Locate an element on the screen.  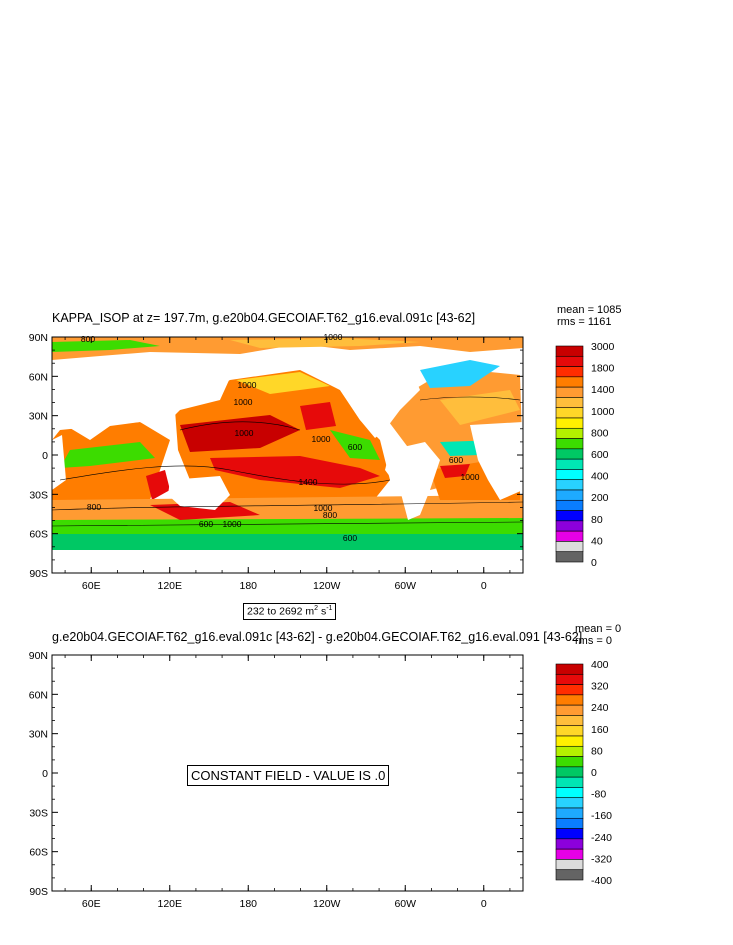
panel1-rms: rms = 1161 is located at coordinates (584, 322).